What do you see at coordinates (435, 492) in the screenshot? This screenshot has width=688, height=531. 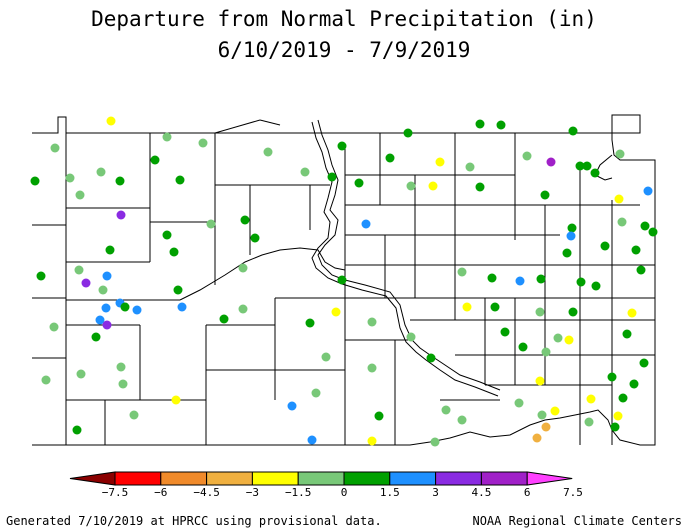 I see `legend-tick-label: 3` at bounding box center [435, 492].